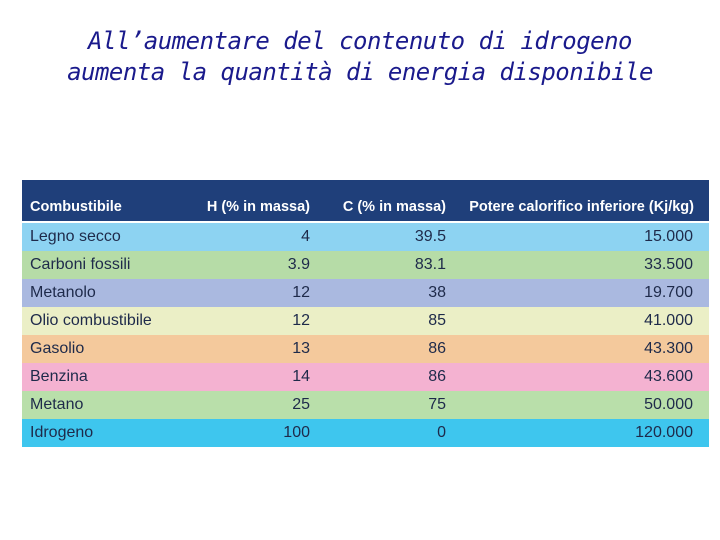 The image size is (720, 540). What do you see at coordinates (301, 376) in the screenshot?
I see `cell-hydrogen: 14` at bounding box center [301, 376].